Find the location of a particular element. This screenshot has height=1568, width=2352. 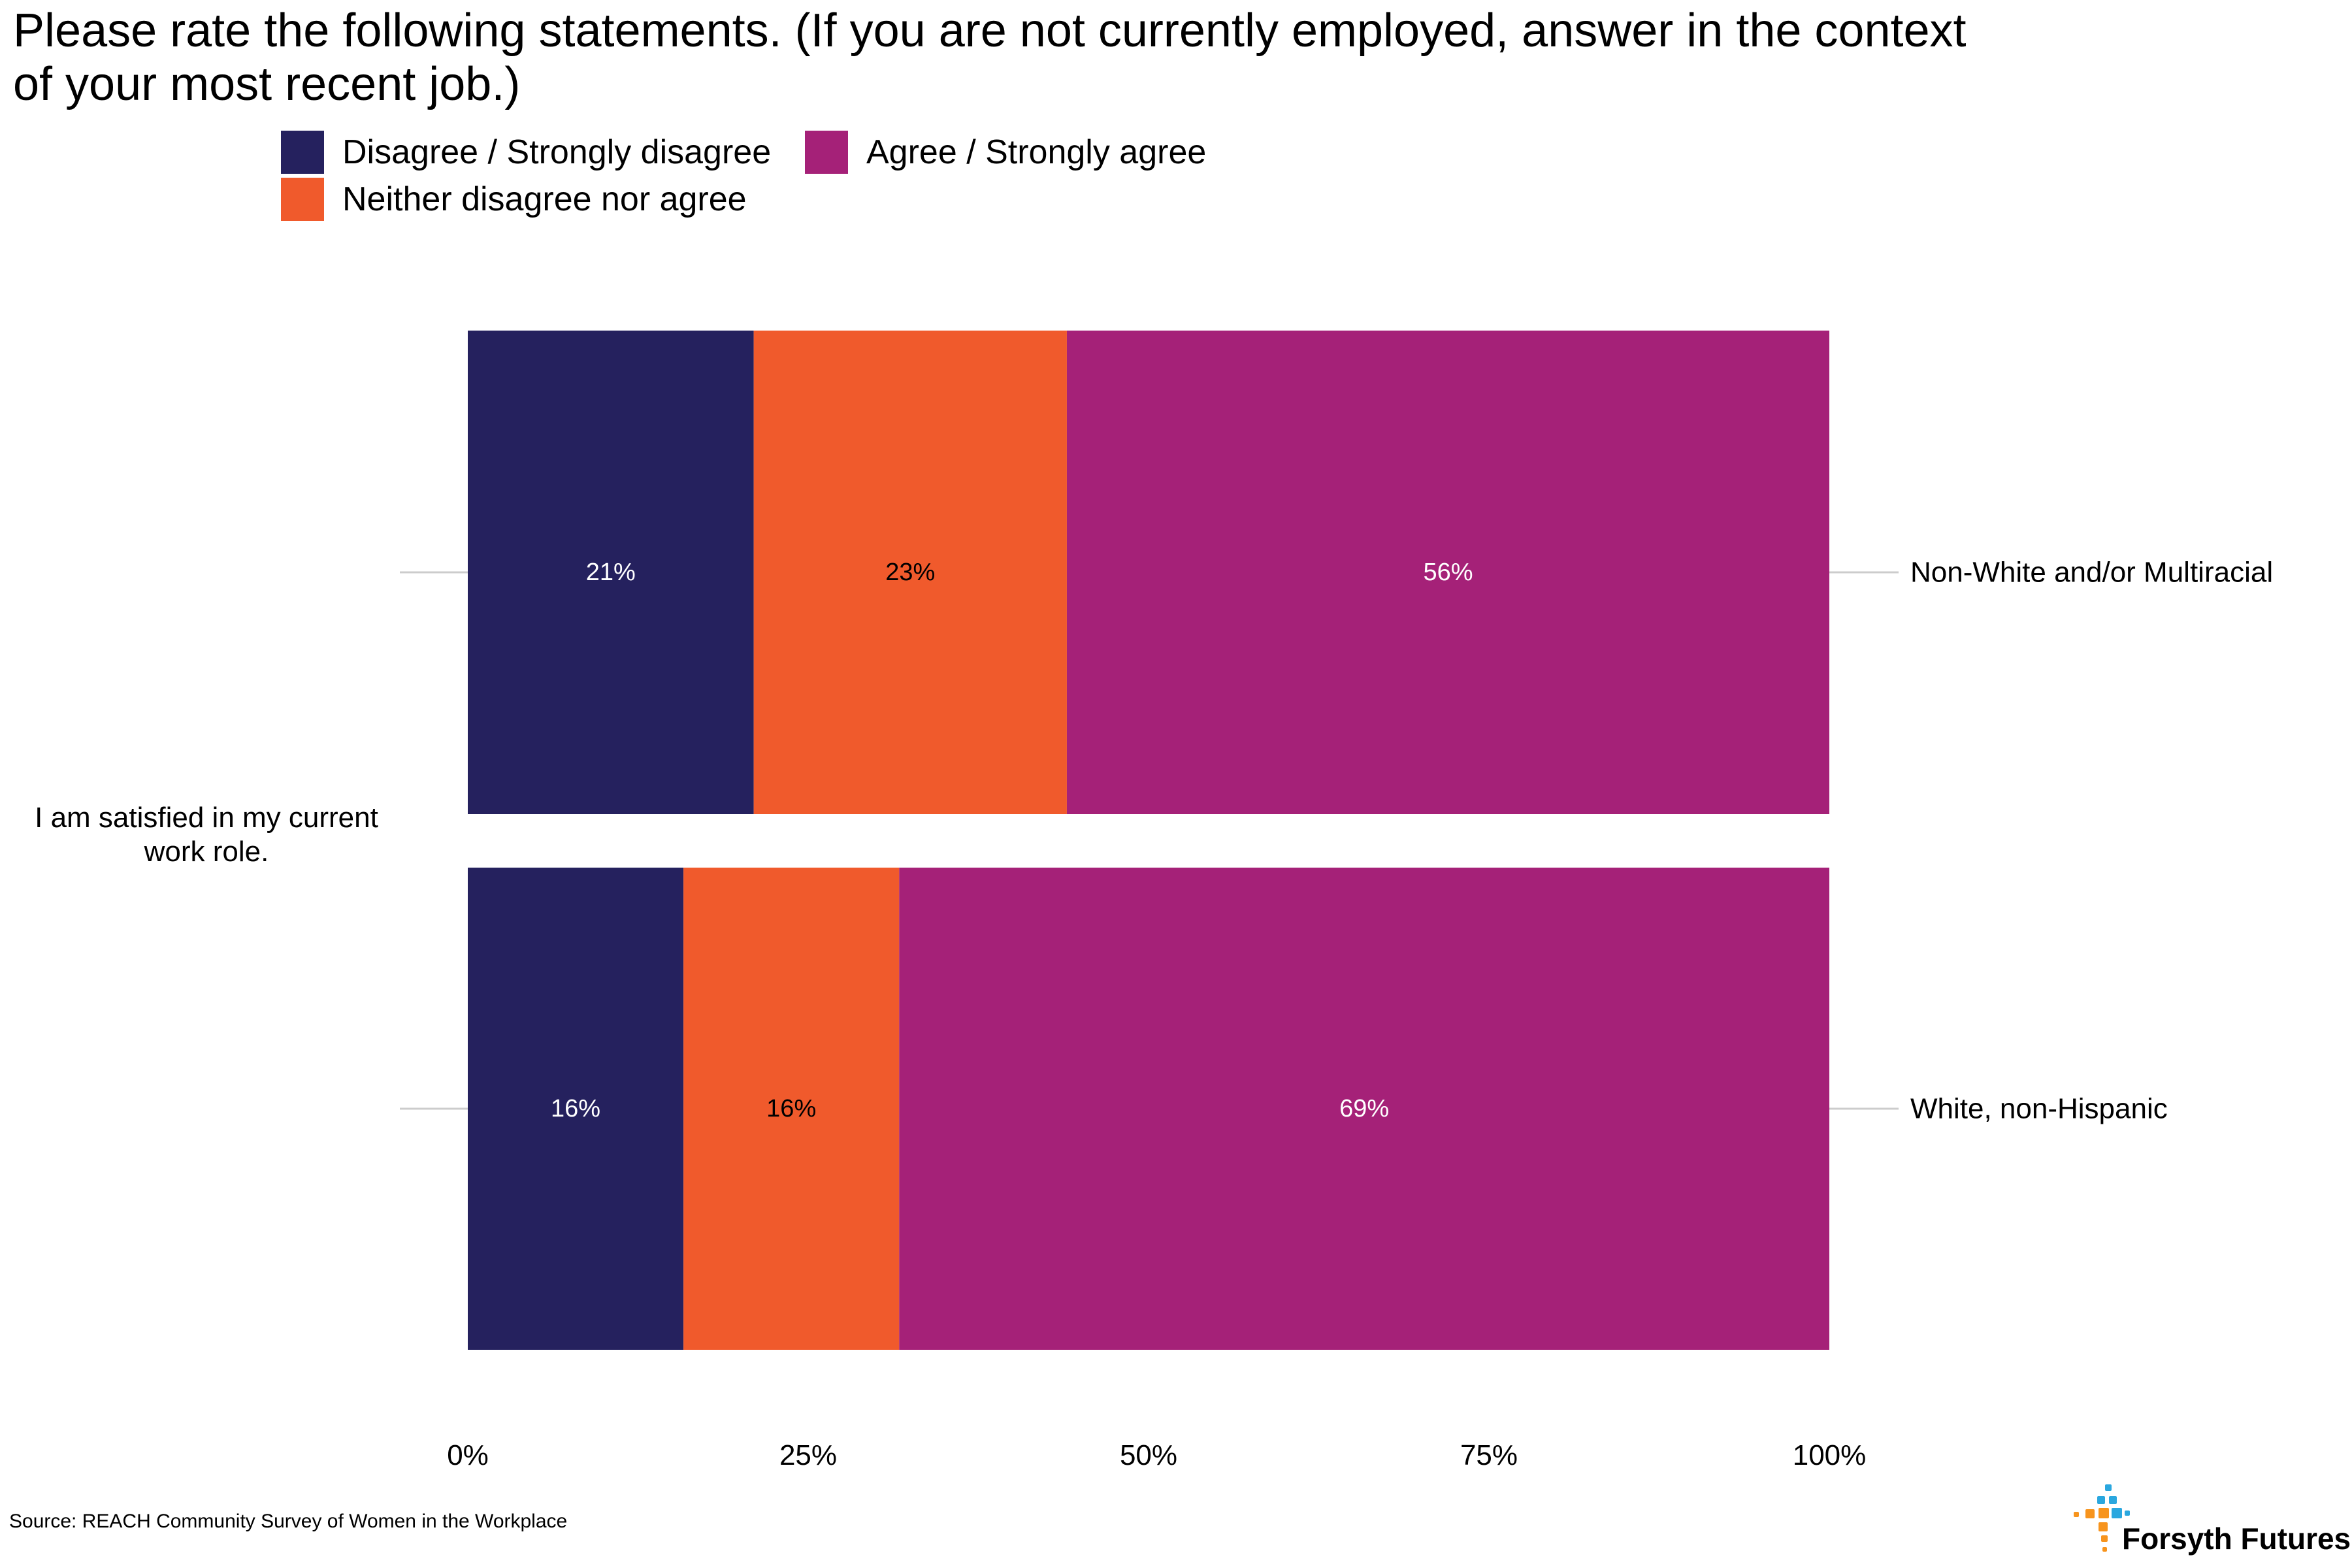

x-tick-label: 25% is located at coordinates (808, 1455).